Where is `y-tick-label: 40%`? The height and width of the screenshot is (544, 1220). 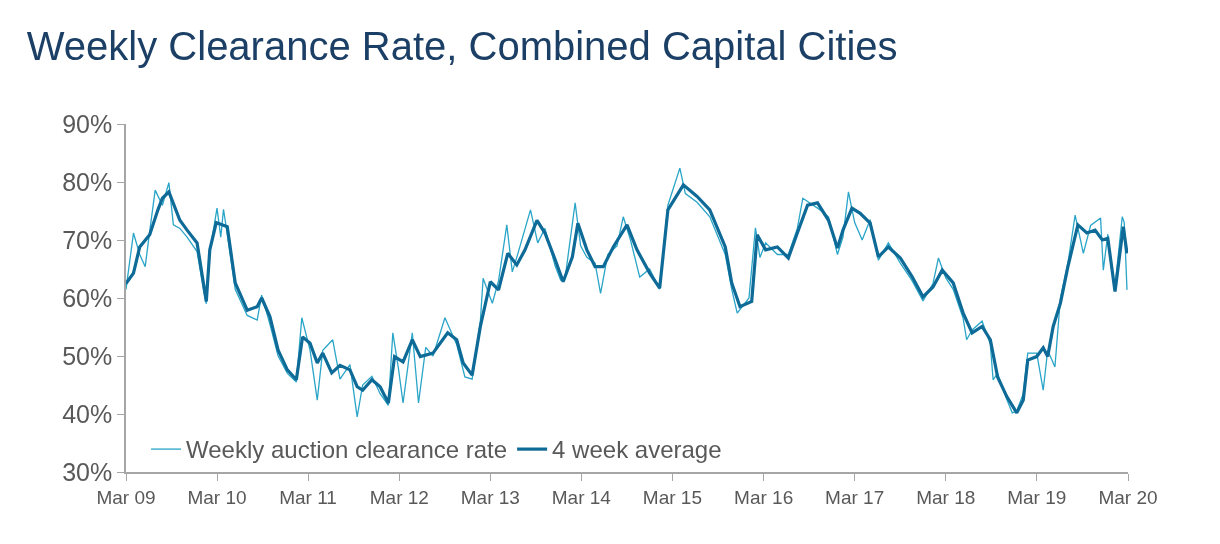 y-tick-label: 40% is located at coordinates (87, 413).